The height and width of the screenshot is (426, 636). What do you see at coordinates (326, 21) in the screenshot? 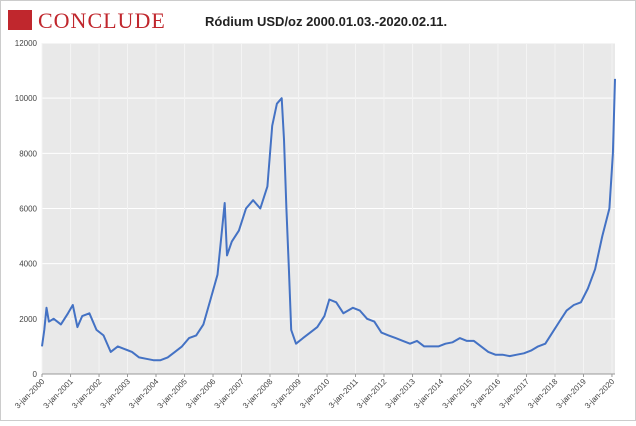
I see `chart-title: Ródium USD/oz 2000.01.03.-2020.02.11.` at bounding box center [326, 21].